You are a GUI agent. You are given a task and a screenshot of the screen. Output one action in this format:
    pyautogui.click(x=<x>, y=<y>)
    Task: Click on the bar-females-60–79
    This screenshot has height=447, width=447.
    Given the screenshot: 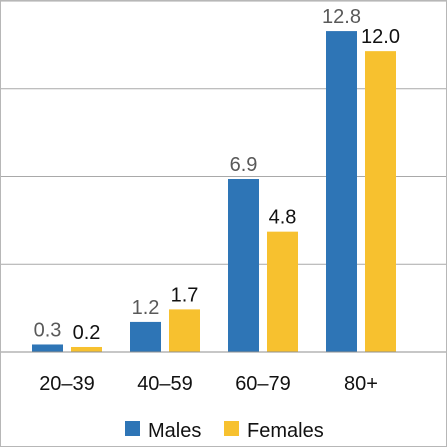 What is the action you would take?
    pyautogui.click(x=282, y=291)
    